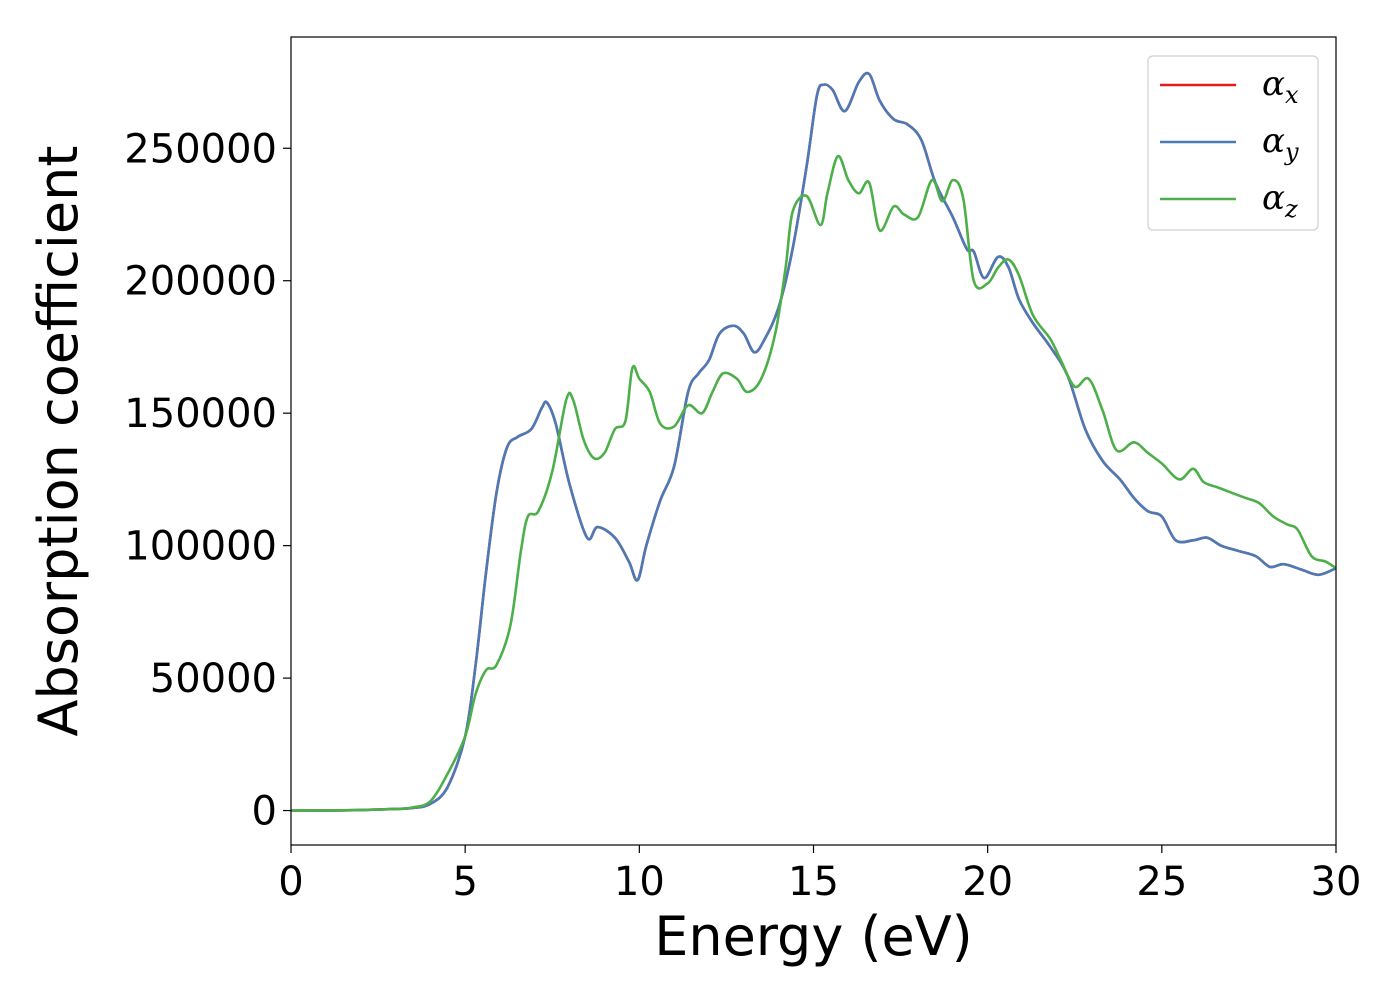  What do you see at coordinates (290, 882) in the screenshot?
I see `x-tick-label: 0` at bounding box center [290, 882].